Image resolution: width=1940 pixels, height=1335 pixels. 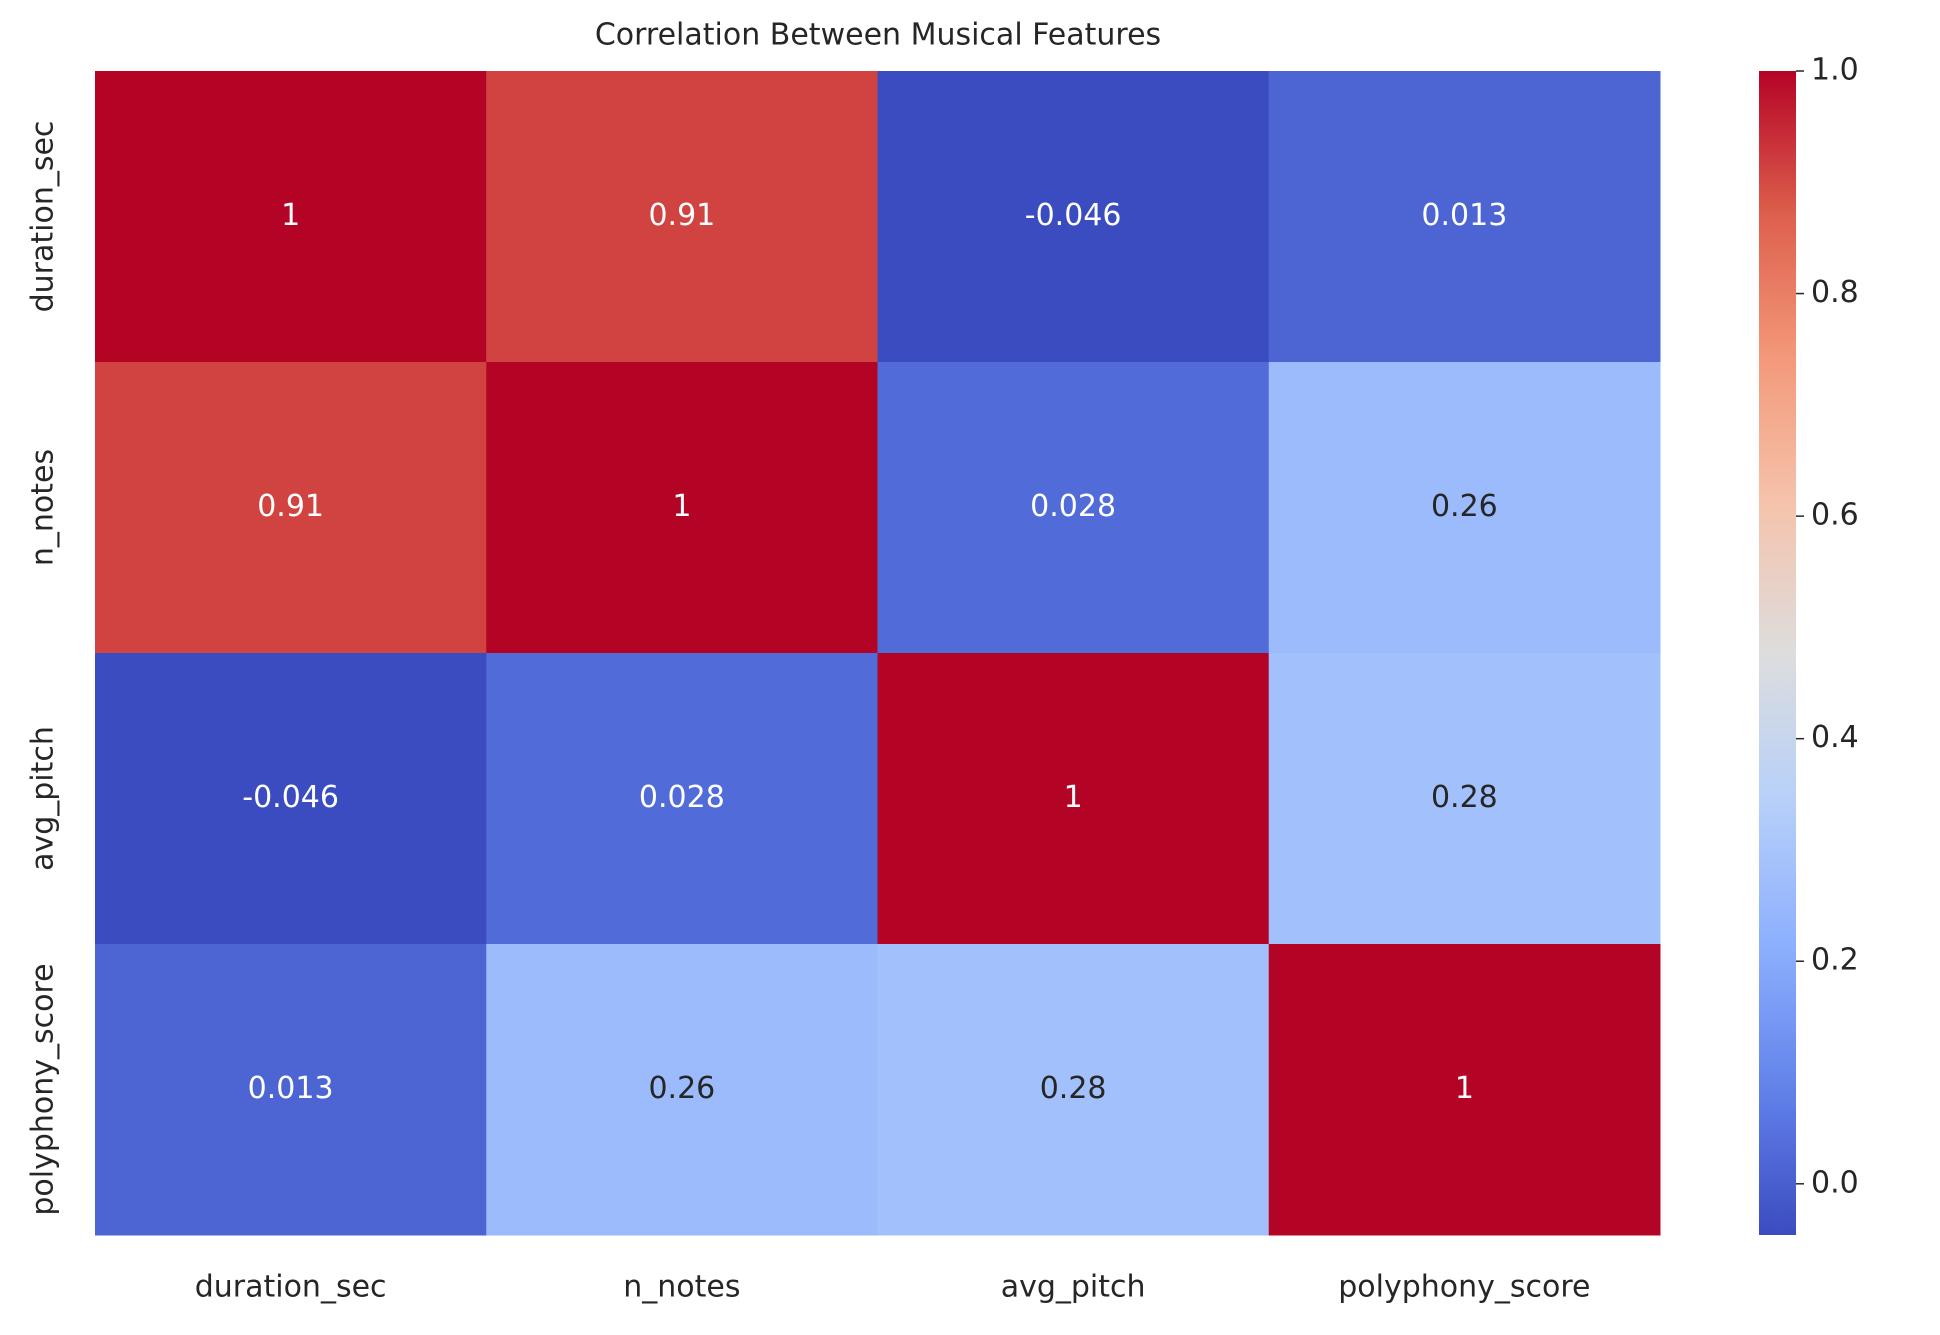 I want to click on chart-title: Correlation Between Musical Features, so click(x=878, y=35).